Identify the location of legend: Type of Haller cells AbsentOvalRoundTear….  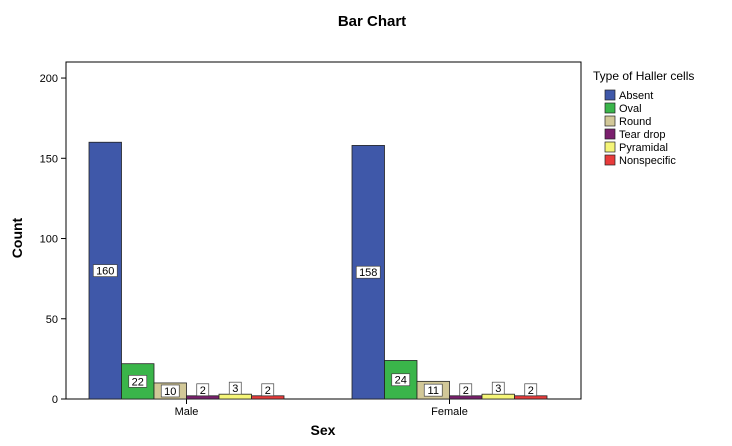
(643, 118).